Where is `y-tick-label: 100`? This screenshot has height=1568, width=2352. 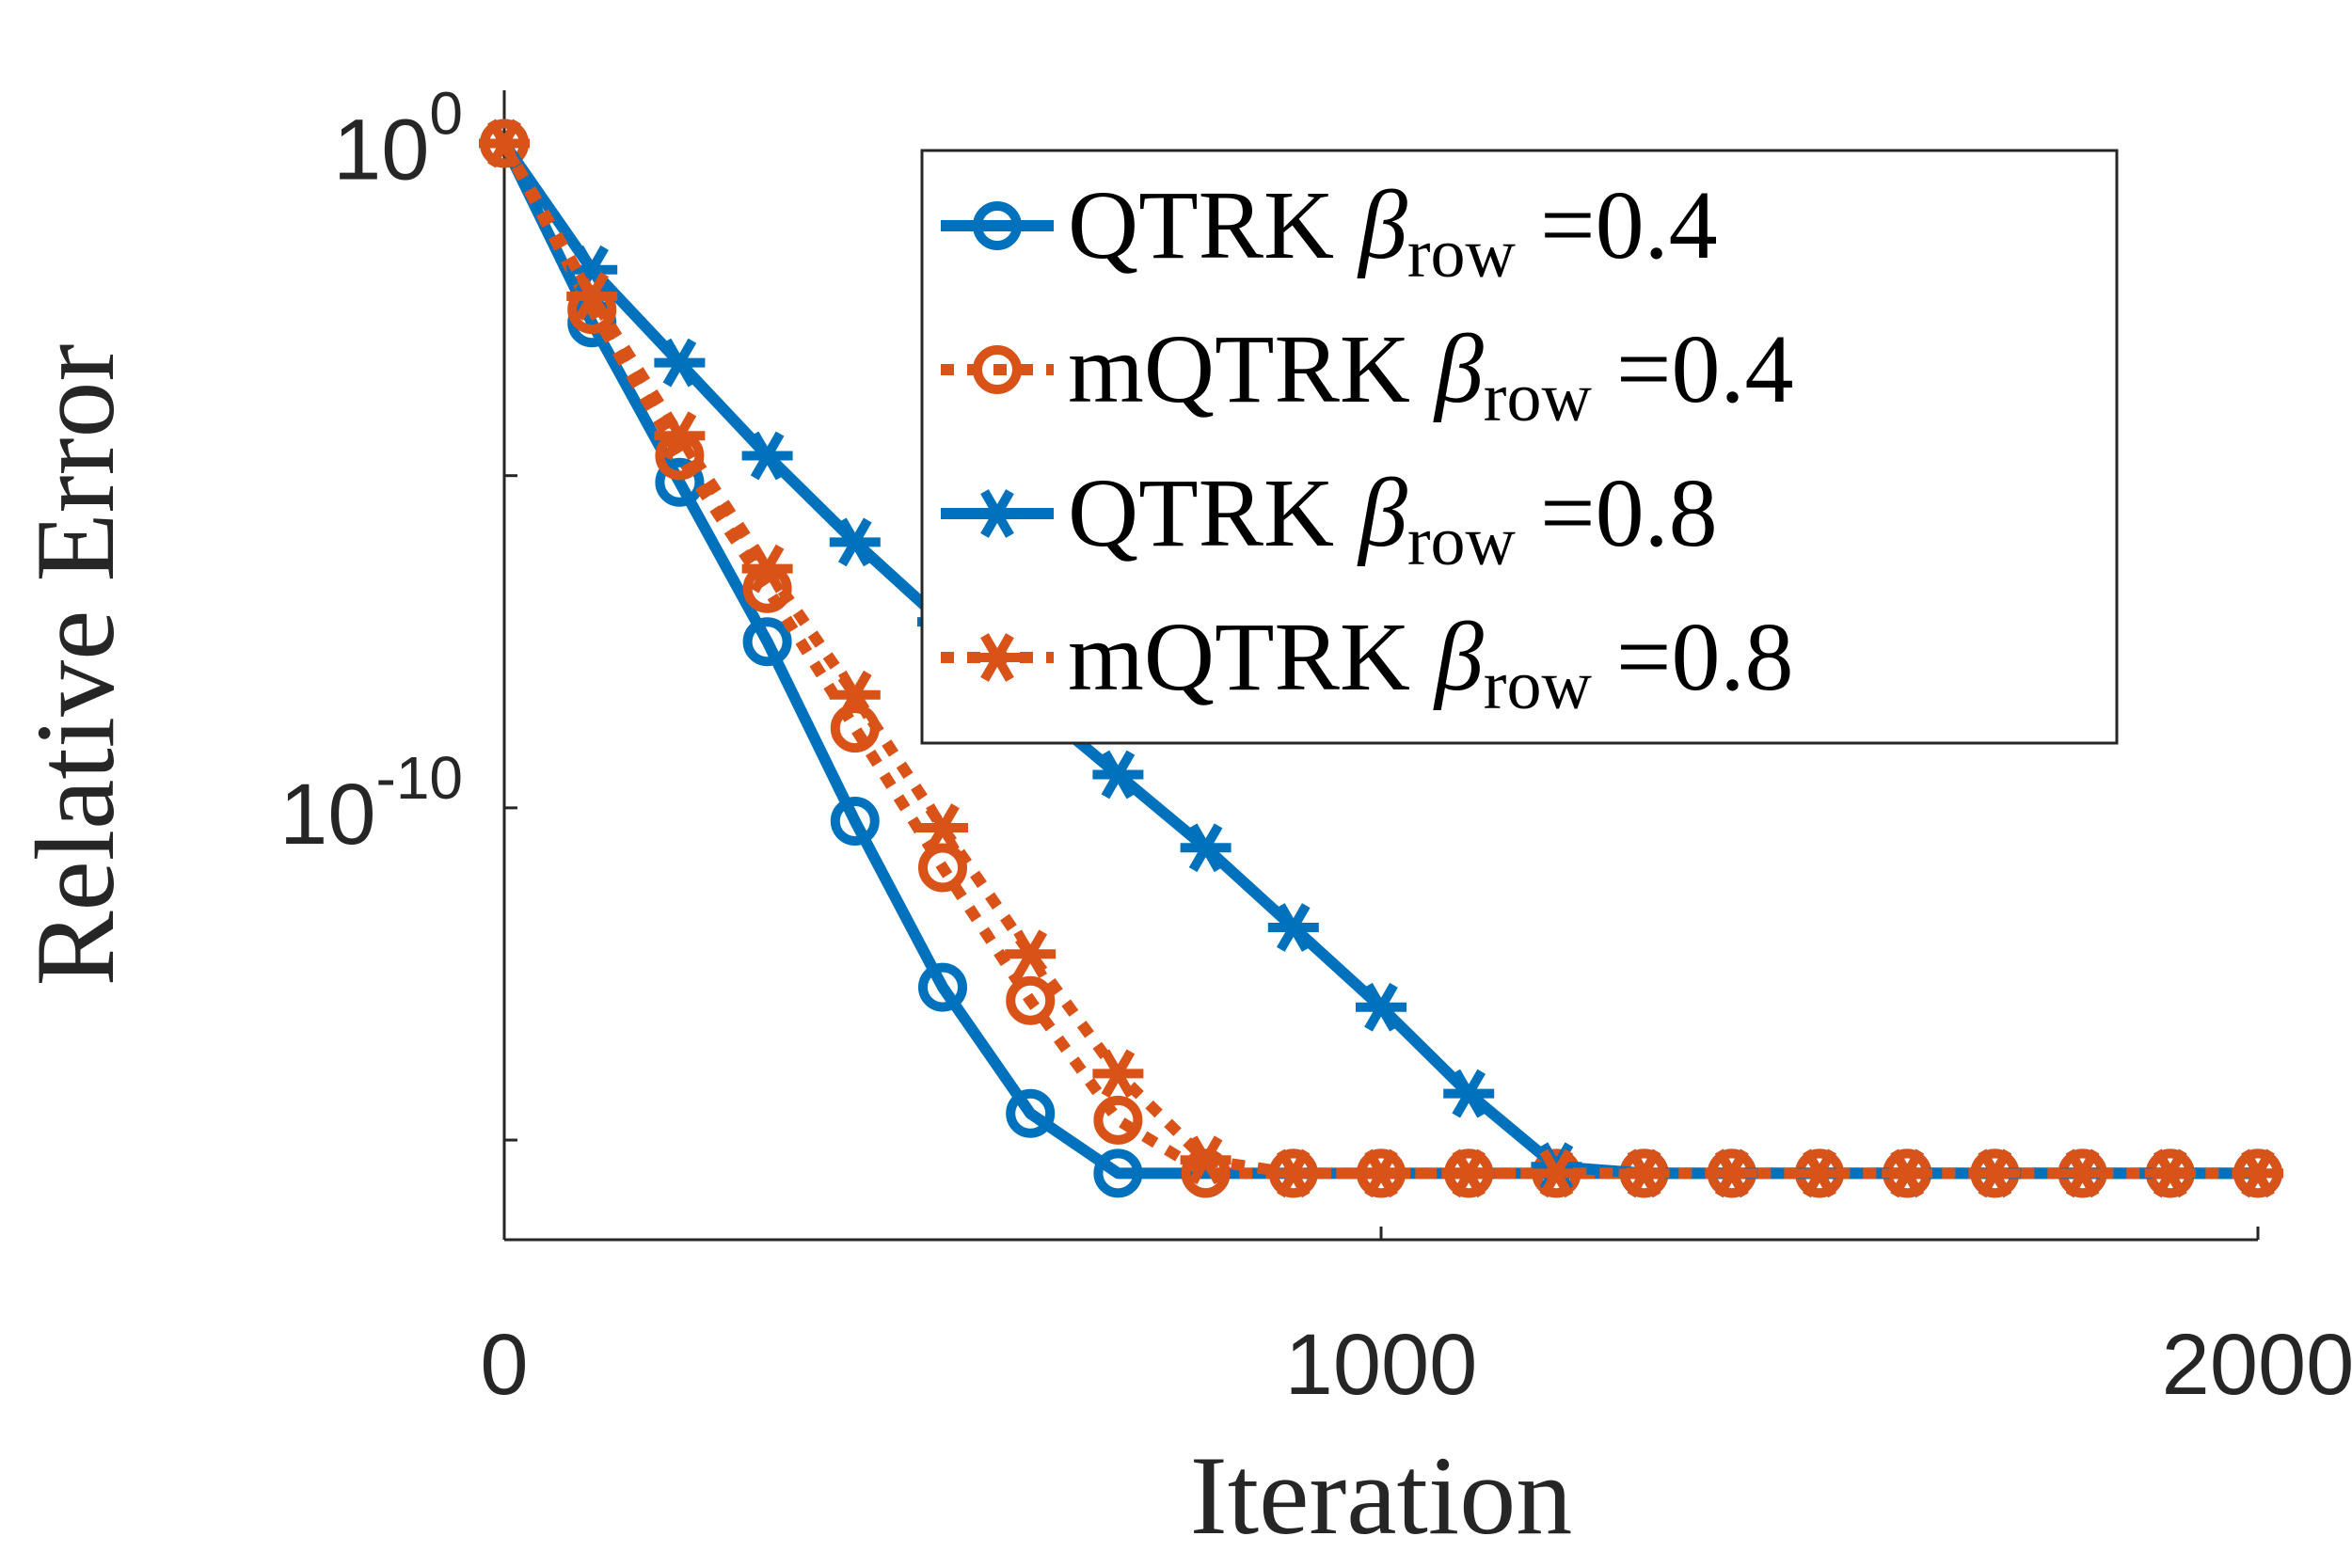 y-tick-label: 100 is located at coordinates (398, 139).